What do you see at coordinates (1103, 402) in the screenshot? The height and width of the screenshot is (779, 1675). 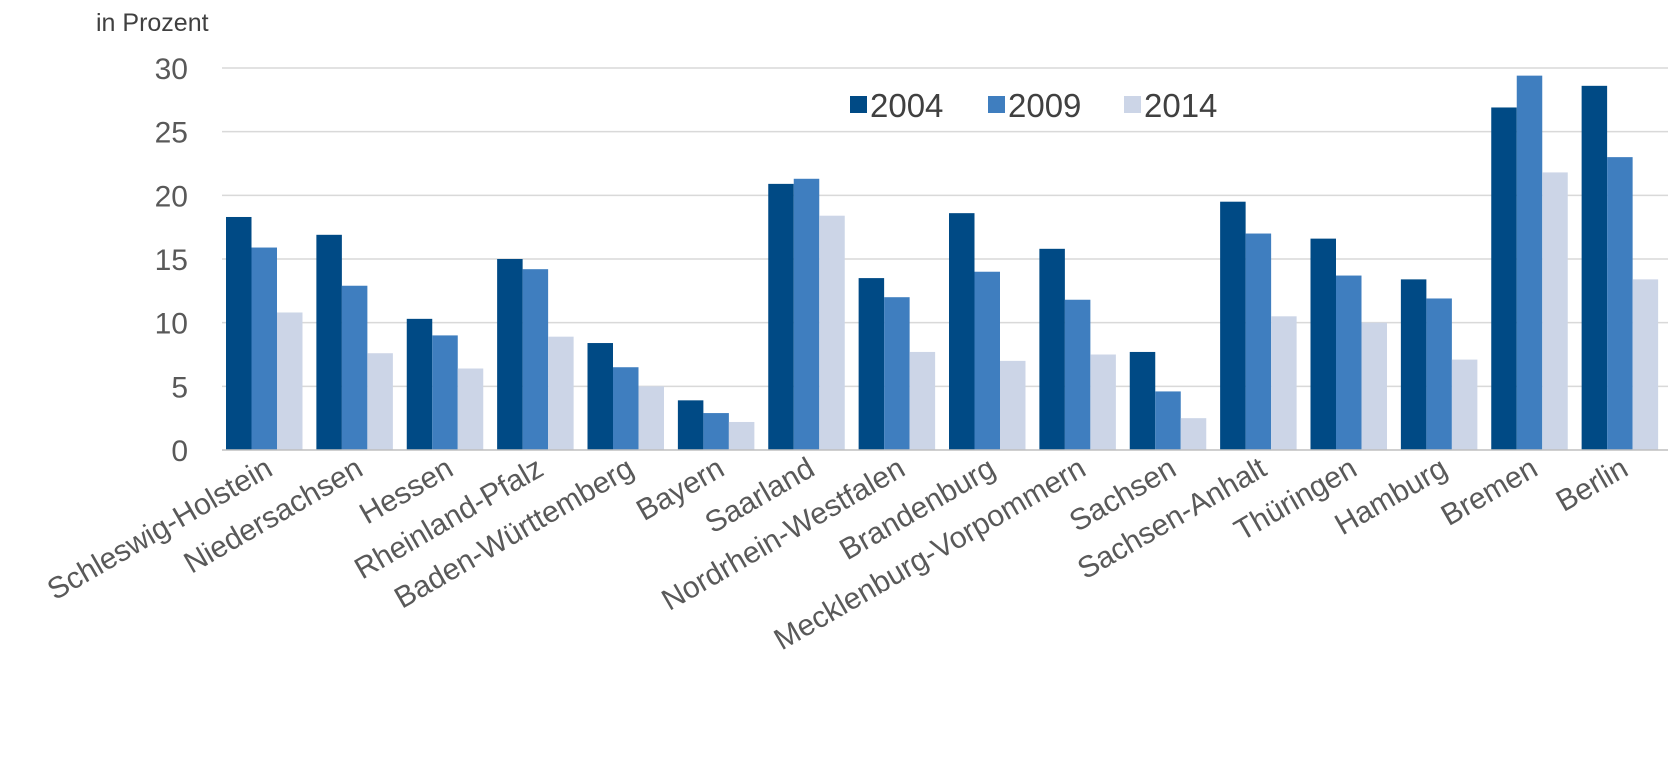 I see `bar-2014-Mecklenburg-Vorpommern` at bounding box center [1103, 402].